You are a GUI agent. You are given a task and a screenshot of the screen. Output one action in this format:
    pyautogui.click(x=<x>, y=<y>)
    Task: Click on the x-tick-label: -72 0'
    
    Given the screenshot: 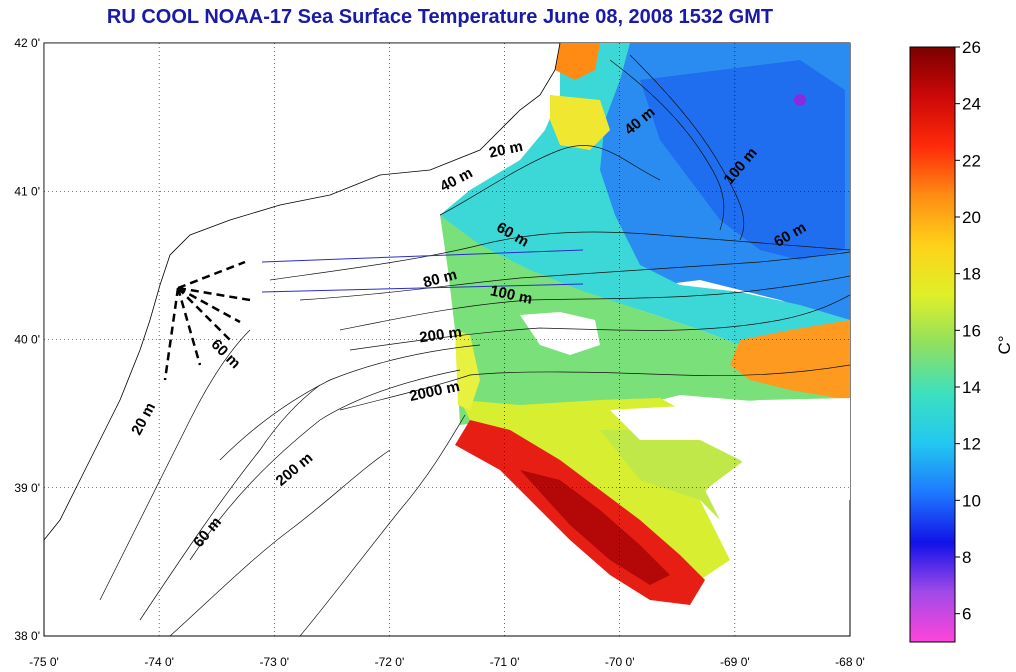 What is the action you would take?
    pyautogui.click(x=390, y=662)
    